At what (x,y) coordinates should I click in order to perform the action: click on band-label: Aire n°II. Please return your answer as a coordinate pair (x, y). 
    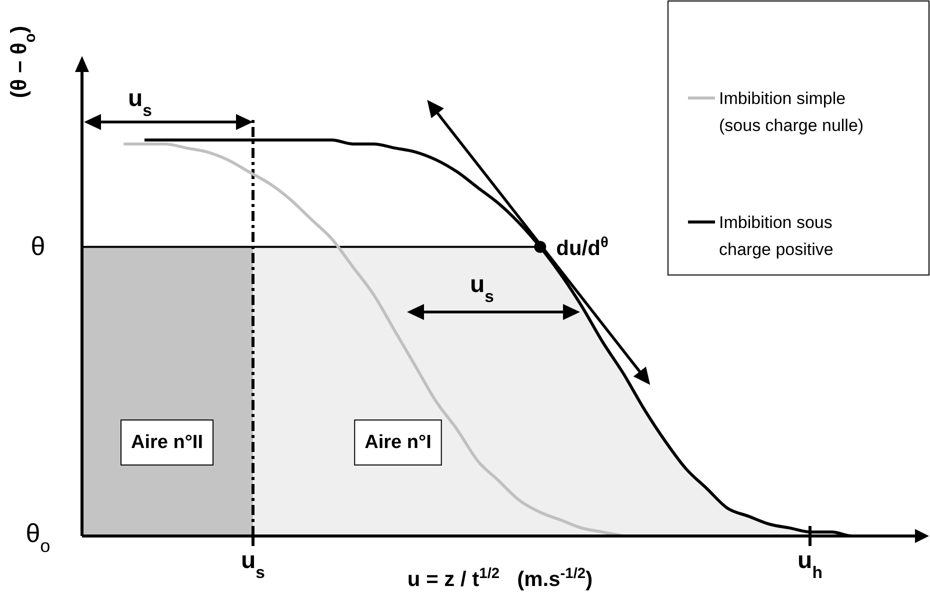
    Looking at the image, I should click on (167, 442).